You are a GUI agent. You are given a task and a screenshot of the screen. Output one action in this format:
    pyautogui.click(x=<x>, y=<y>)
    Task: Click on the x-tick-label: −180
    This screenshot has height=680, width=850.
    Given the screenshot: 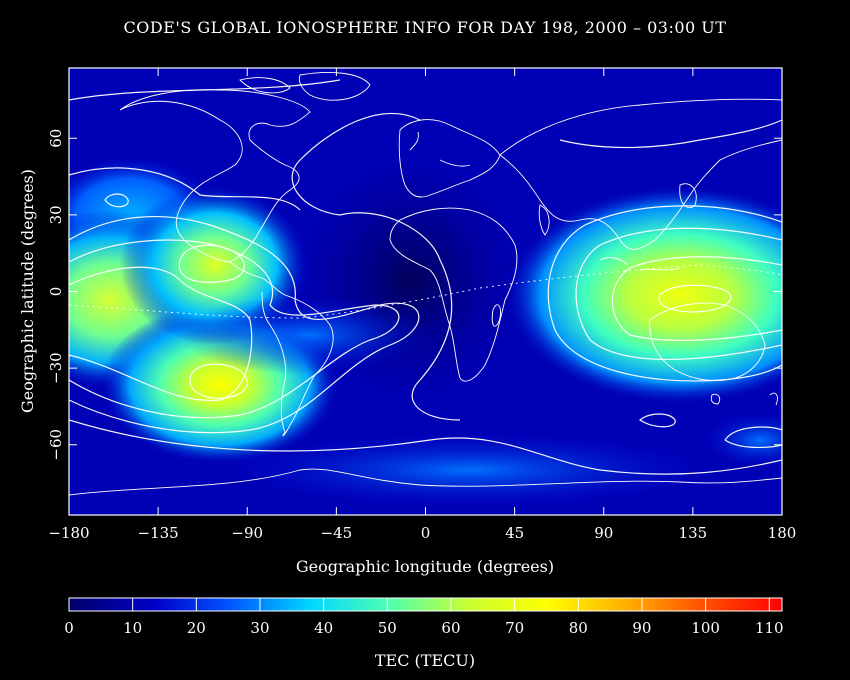 What is the action you would take?
    pyautogui.click(x=68, y=533)
    